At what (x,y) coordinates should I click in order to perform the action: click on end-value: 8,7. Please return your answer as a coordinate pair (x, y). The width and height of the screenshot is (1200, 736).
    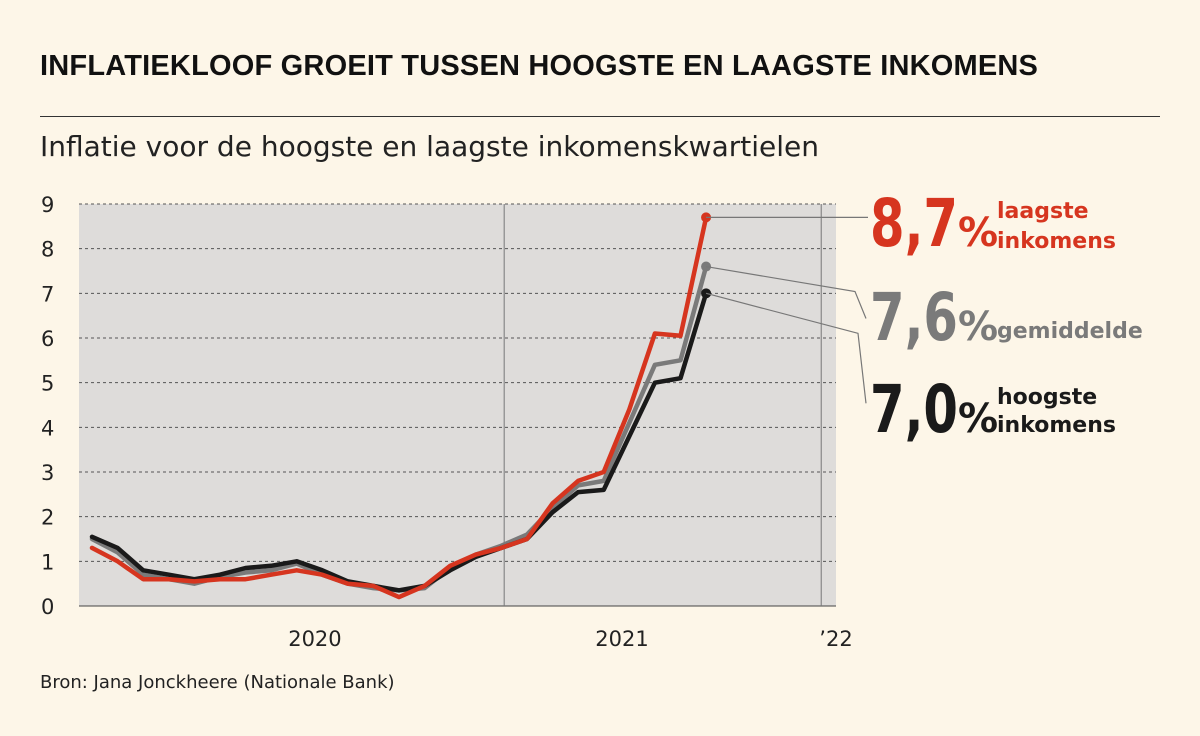
    Looking at the image, I should click on (914, 223).